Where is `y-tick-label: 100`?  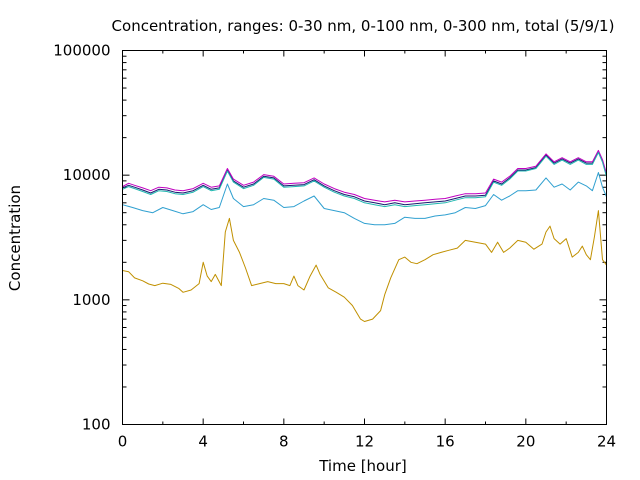 y-tick-label: 100 is located at coordinates (96, 425).